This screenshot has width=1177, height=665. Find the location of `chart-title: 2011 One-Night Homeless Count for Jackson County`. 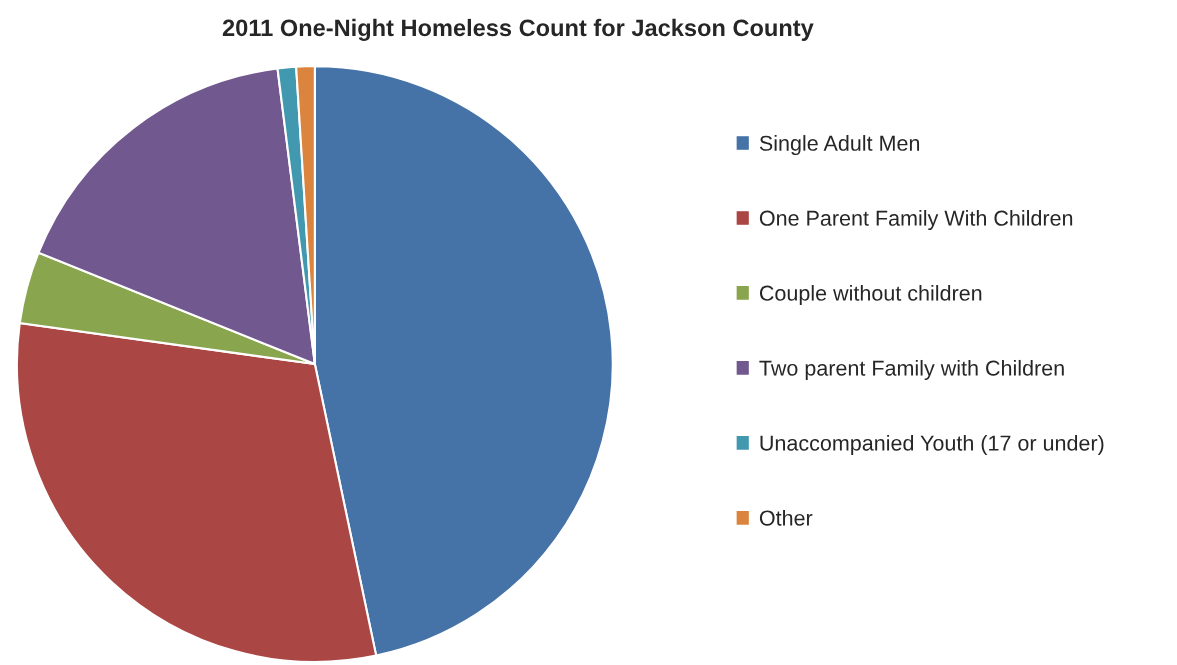

chart-title: 2011 One-Night Homeless Count for Jackson County is located at coordinates (518, 29).